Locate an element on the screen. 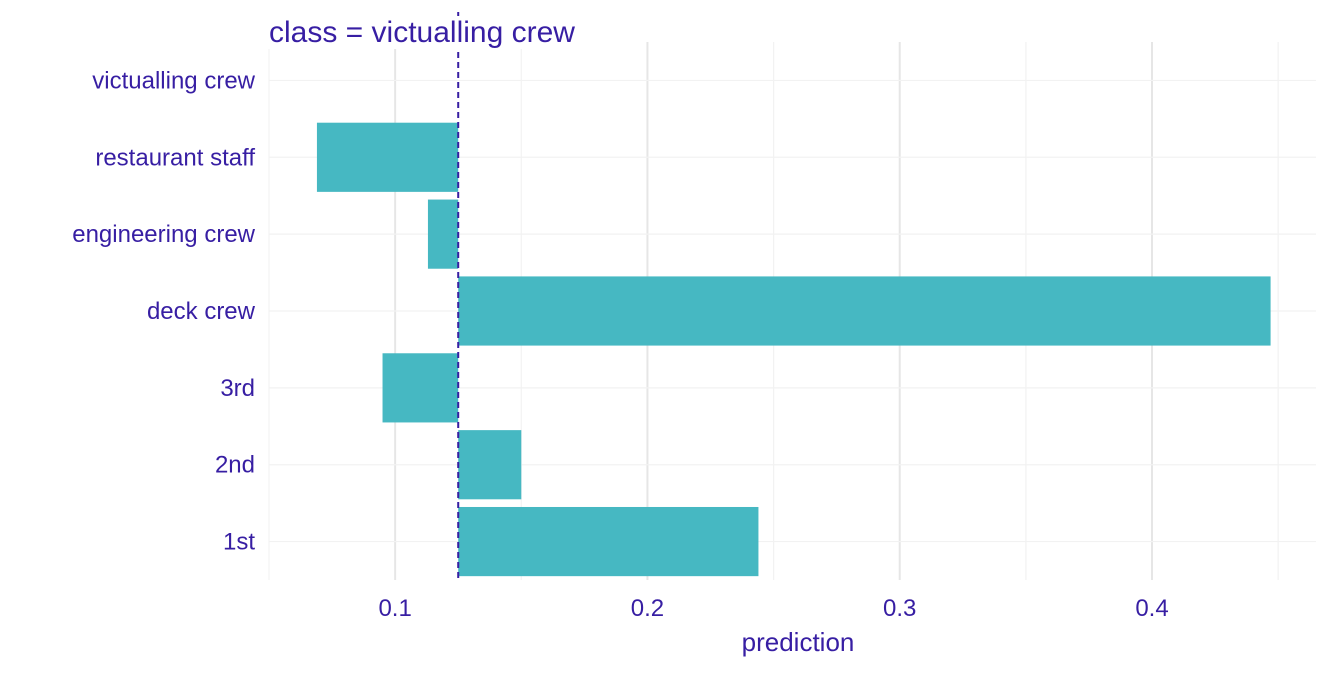  panel-title-background is located at coordinates (422, 32).